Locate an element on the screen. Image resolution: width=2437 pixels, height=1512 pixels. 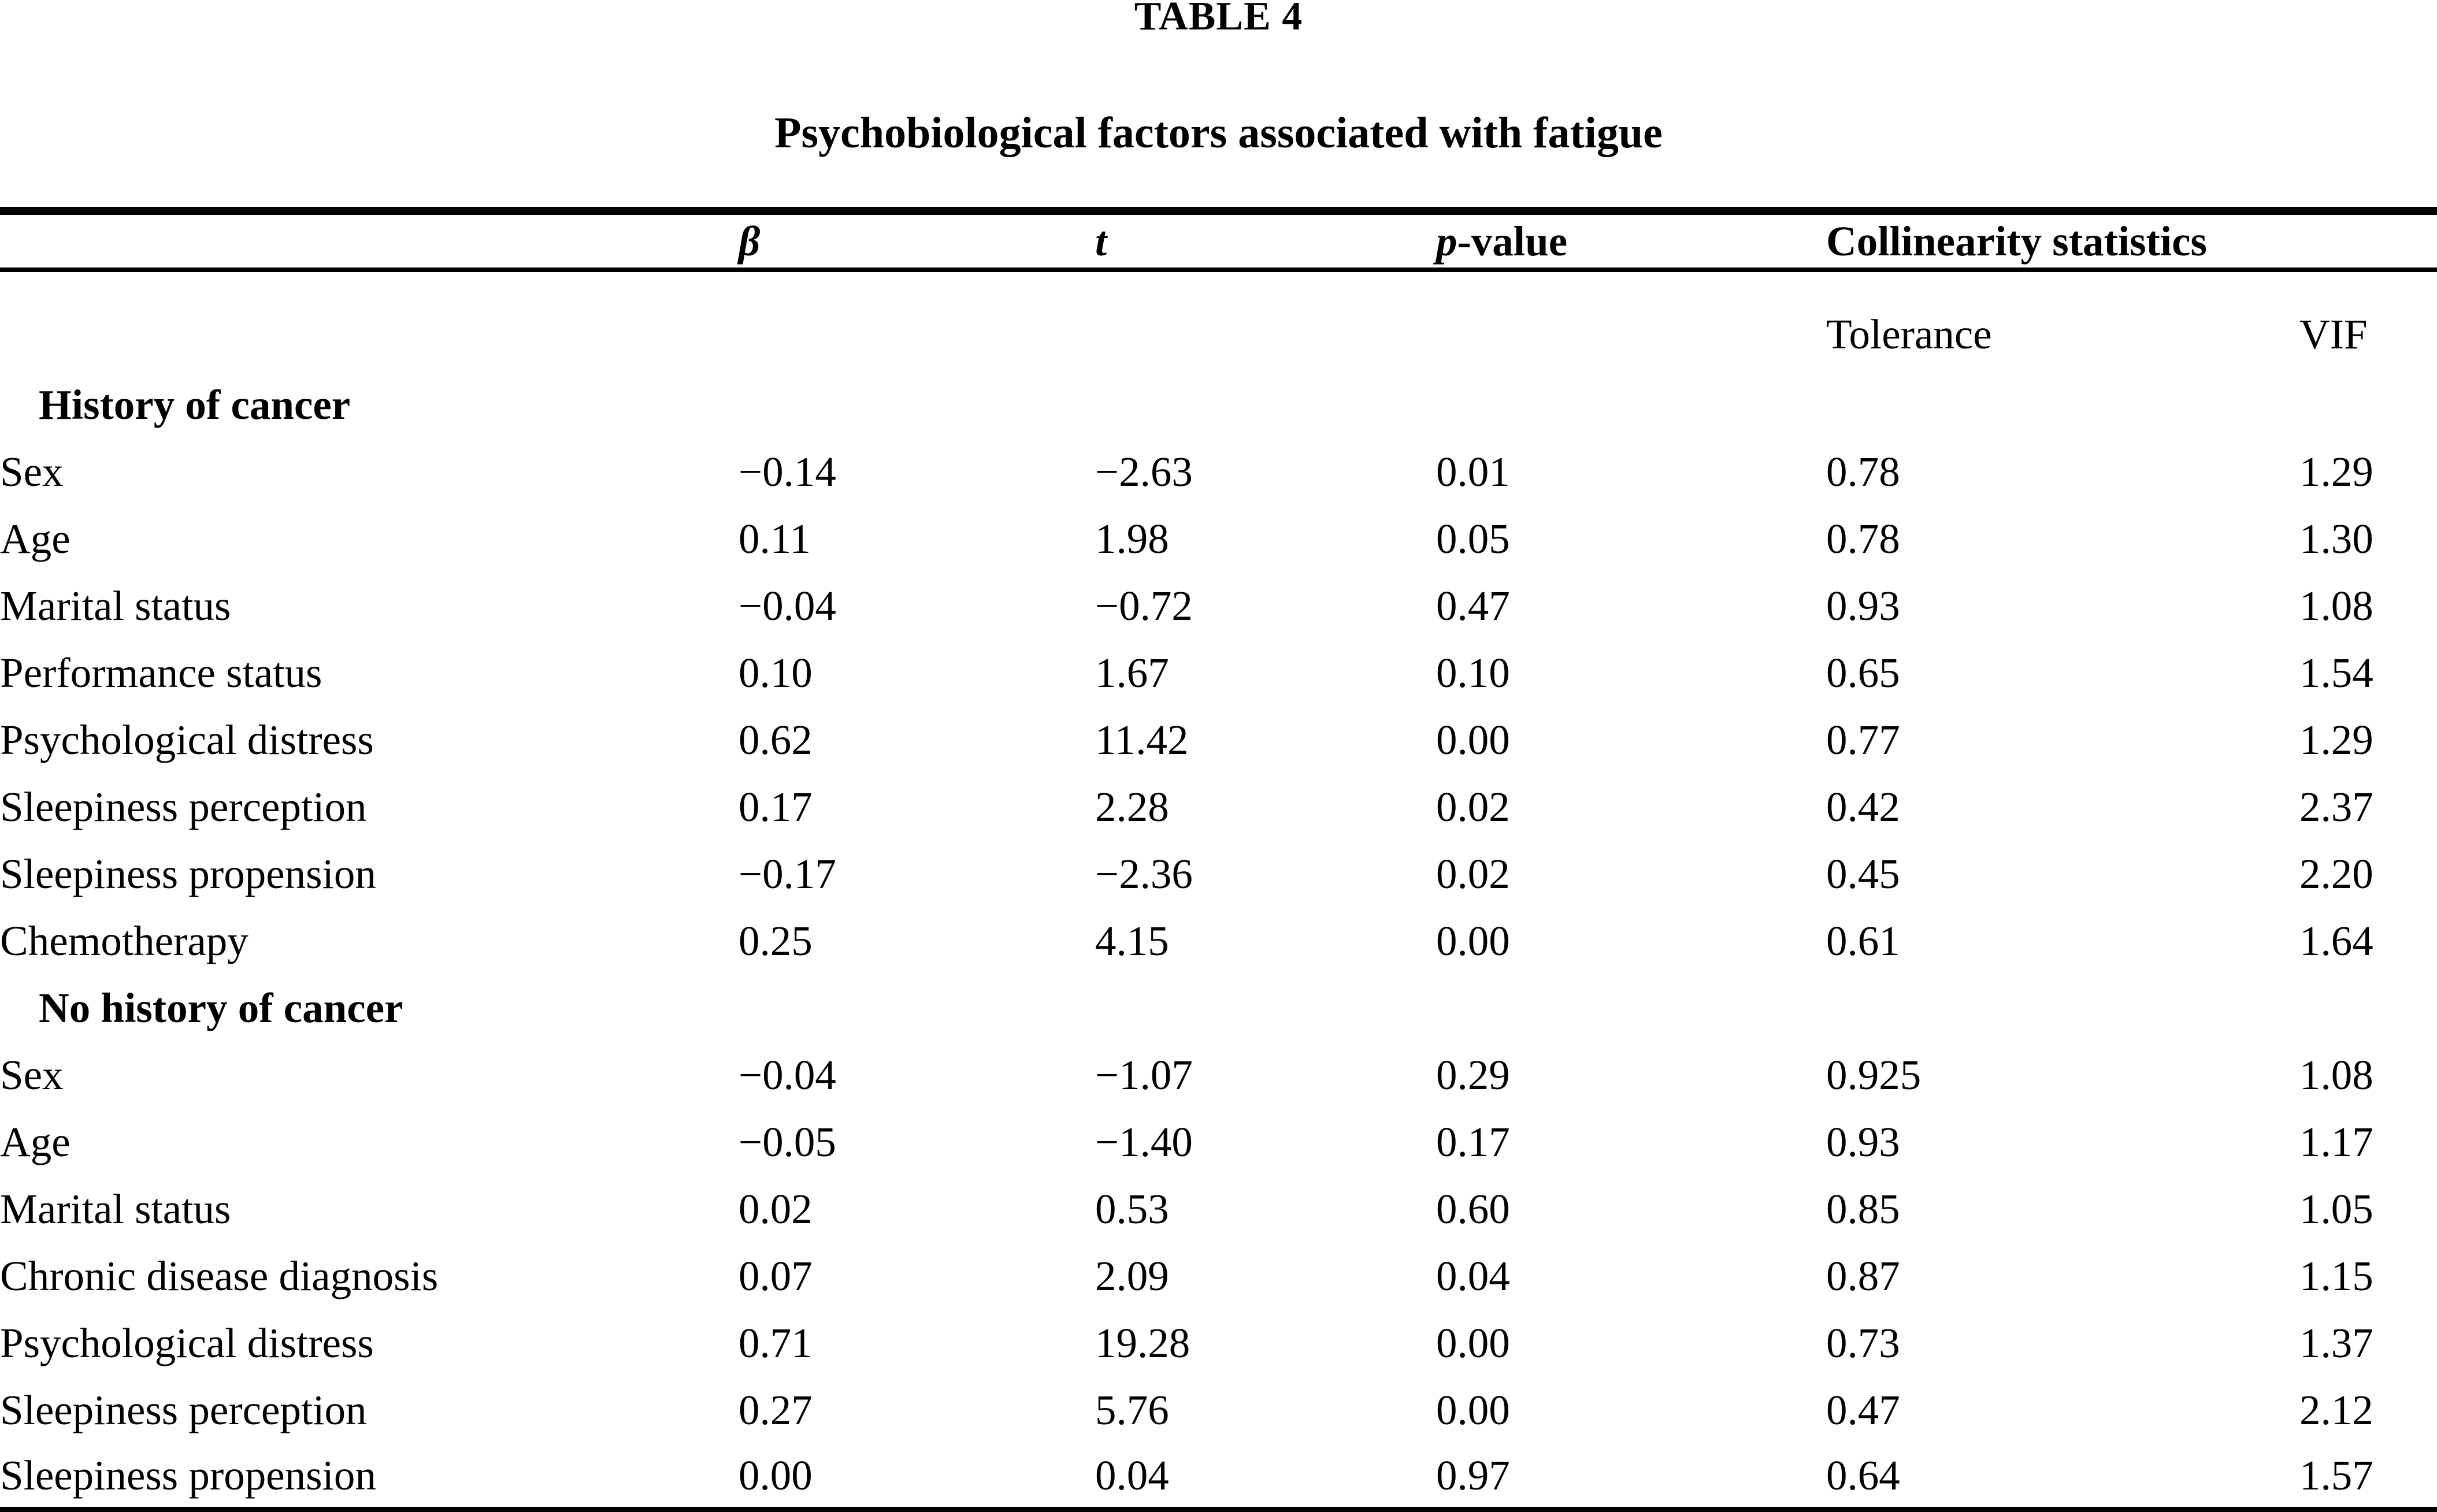
row-label: Age is located at coordinates (35, 1142).